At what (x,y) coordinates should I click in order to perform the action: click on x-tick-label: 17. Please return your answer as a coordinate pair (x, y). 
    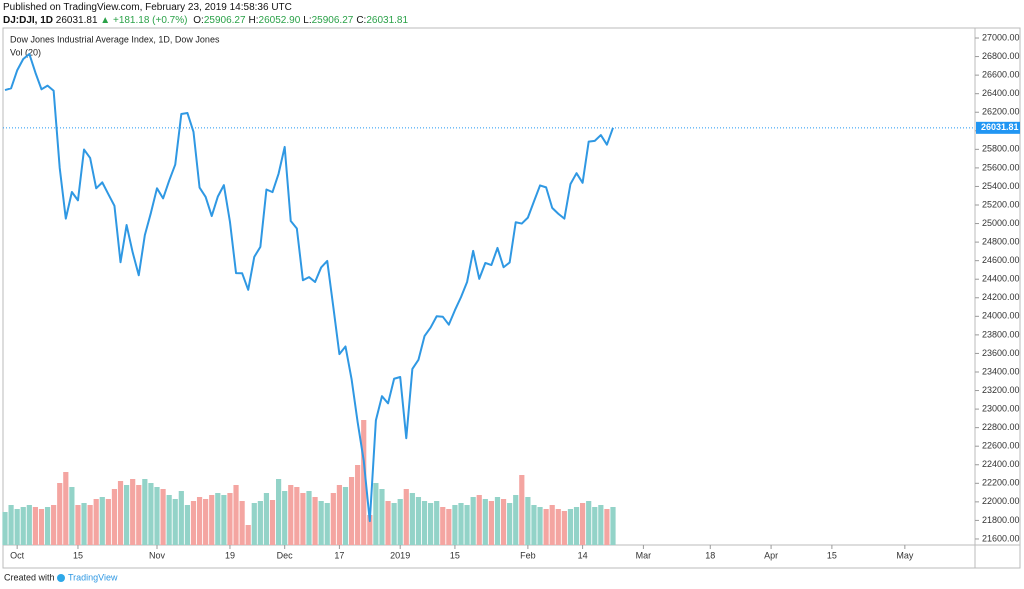
    Looking at the image, I should click on (339, 555).